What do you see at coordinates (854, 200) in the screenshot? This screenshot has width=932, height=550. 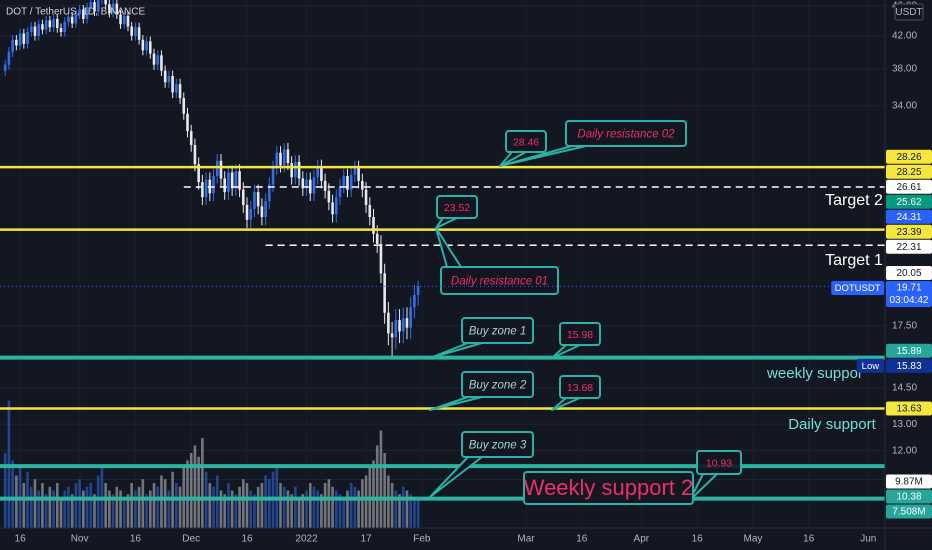 I see `note: Target 2` at bounding box center [854, 200].